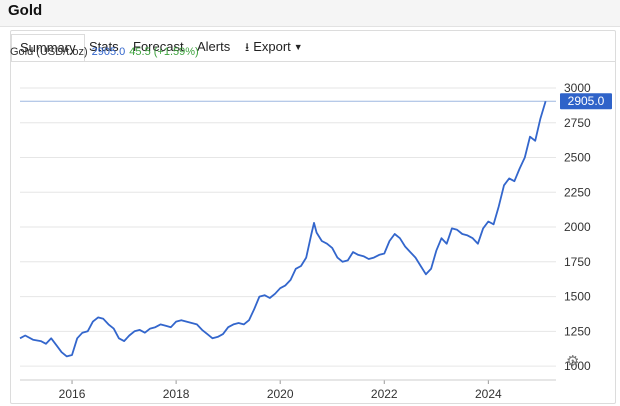 This screenshot has width=620, height=406. I want to click on y-tick-label: 1750, so click(577, 262).